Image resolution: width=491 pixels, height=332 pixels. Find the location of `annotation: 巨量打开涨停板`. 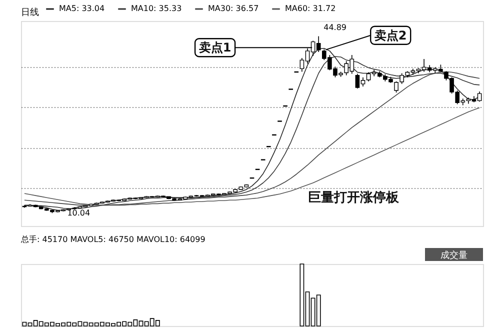

annotation: 巨量打开涨停板 is located at coordinates (354, 198).